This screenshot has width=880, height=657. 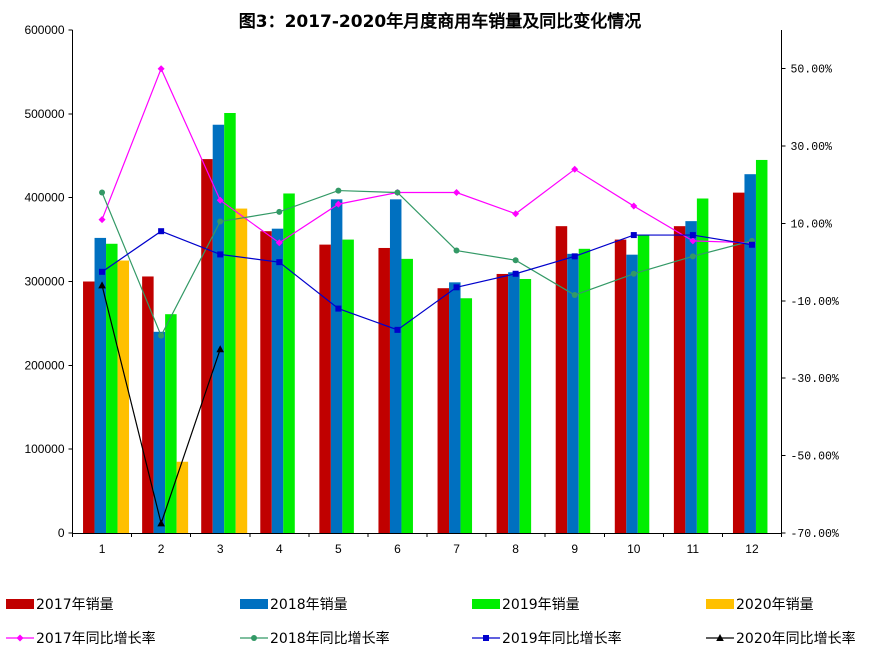 I want to click on bar-2019年销量-1, so click(x=112, y=388).